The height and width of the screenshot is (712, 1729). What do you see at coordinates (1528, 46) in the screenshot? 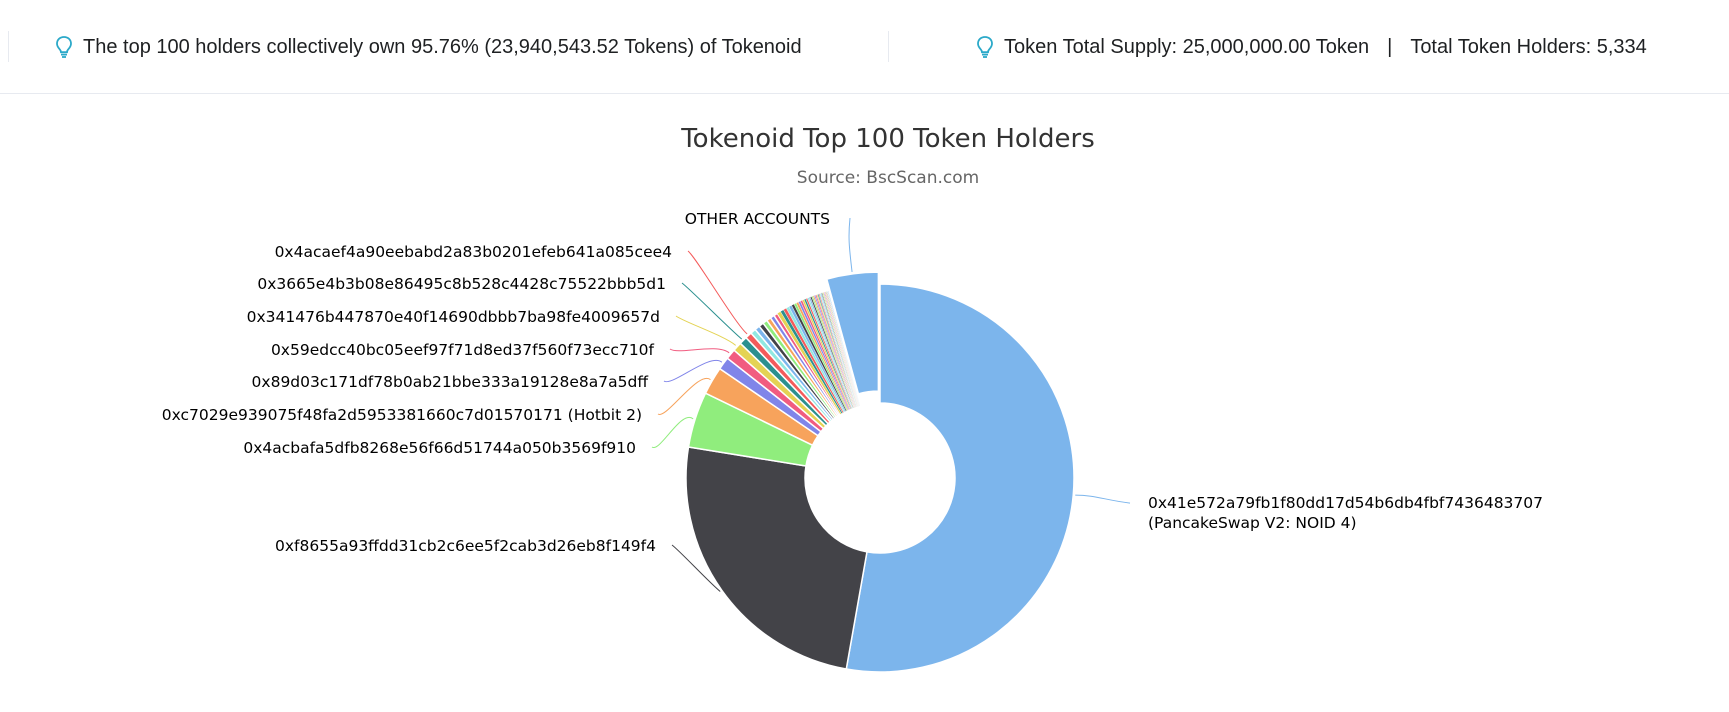
I see `total-holders-text: Total Token Holders: 5,334` at bounding box center [1528, 46].